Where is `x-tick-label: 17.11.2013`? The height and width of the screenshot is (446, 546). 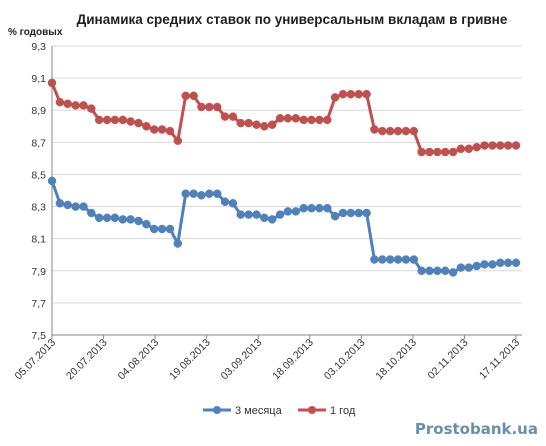
x-tick-label: 17.11.2013 is located at coordinates (499, 359).